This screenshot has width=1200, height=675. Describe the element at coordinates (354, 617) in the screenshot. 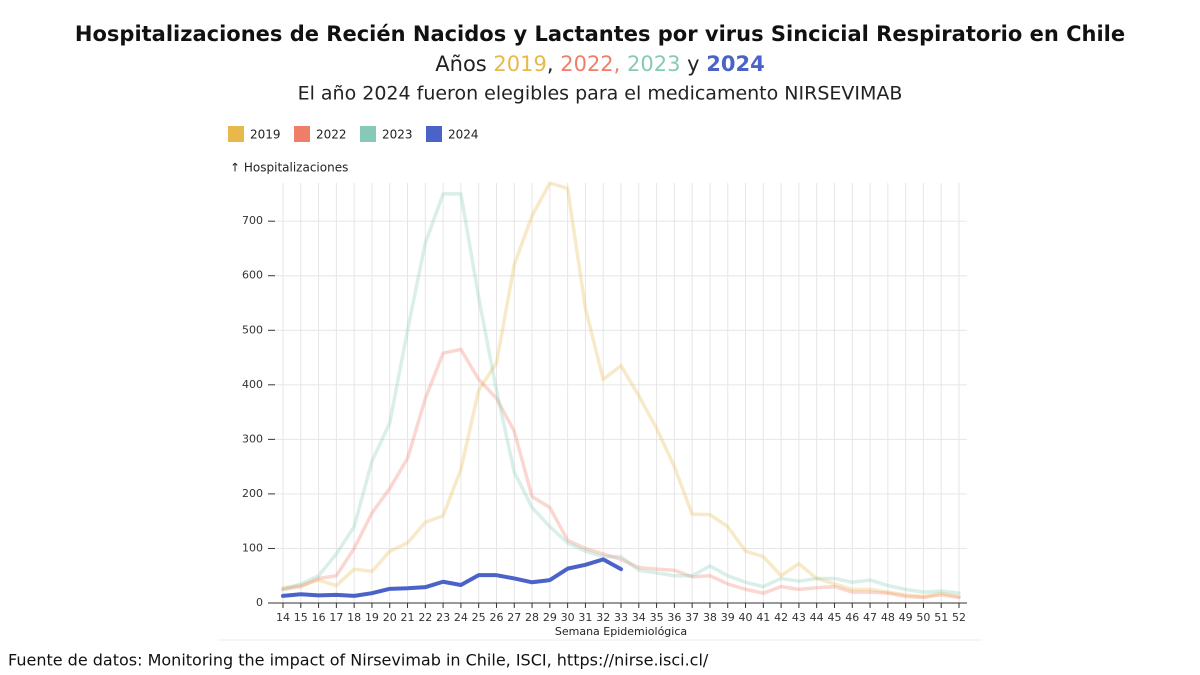

I see `x-tick-label: 18` at that location.